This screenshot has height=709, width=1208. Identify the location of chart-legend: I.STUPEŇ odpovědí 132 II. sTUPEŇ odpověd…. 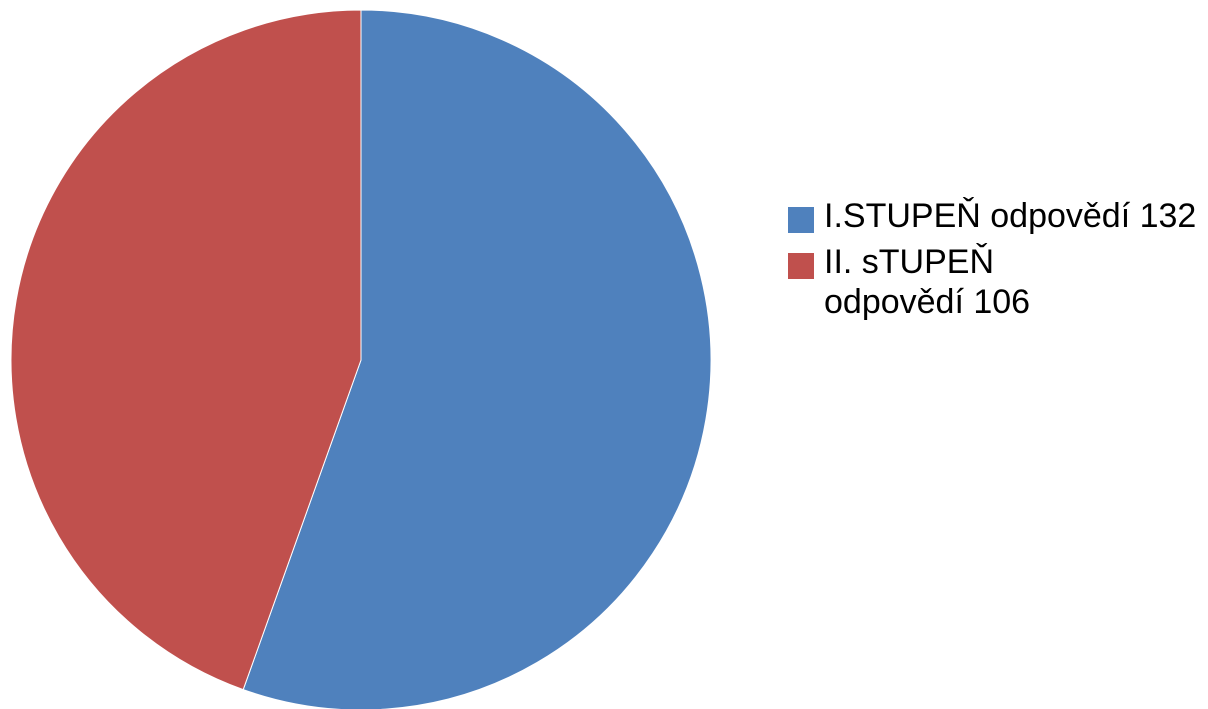
(993, 262).